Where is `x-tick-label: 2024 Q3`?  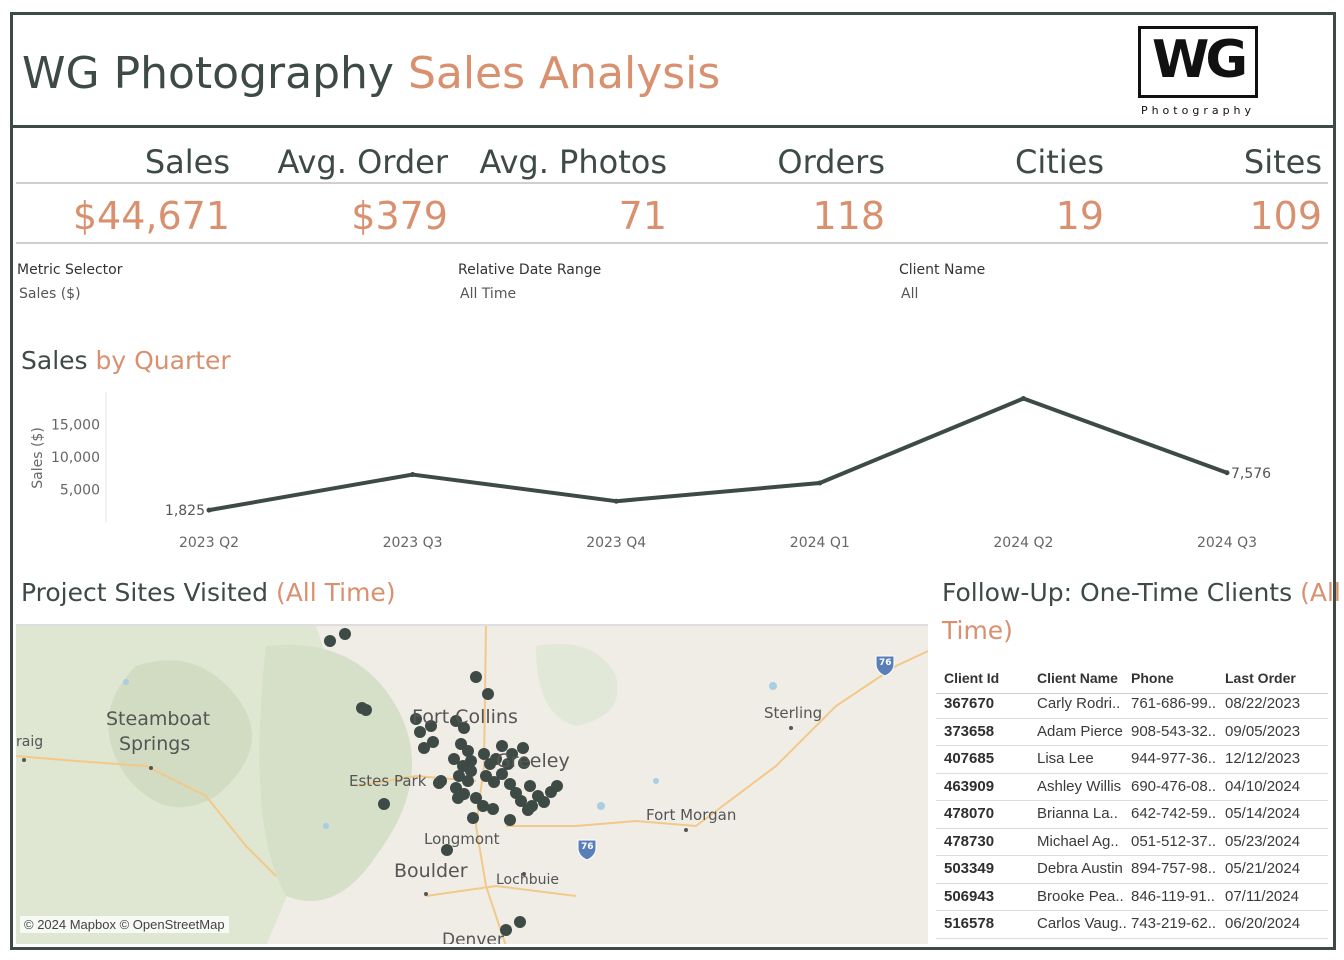 x-tick-label: 2024 Q3 is located at coordinates (1227, 543).